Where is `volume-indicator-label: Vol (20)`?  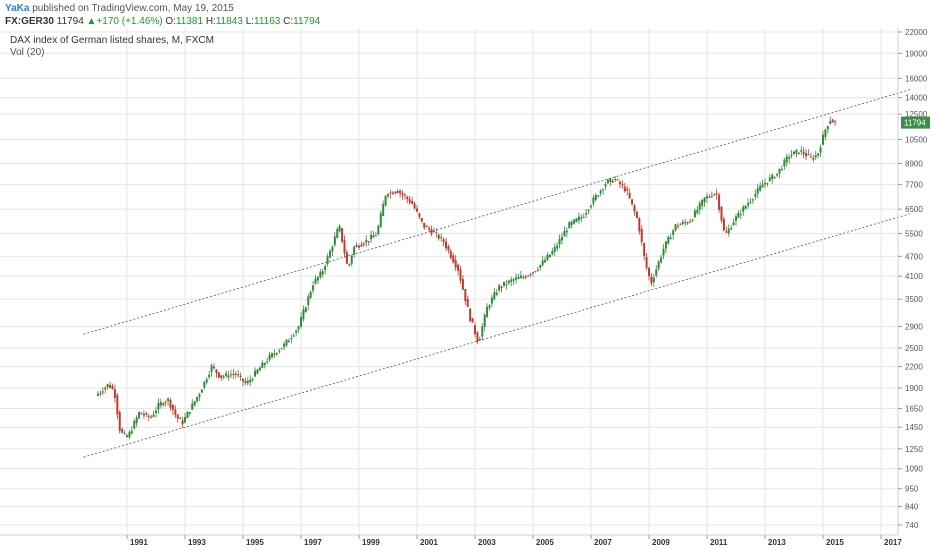 volume-indicator-label: Vol (20) is located at coordinates (27, 52).